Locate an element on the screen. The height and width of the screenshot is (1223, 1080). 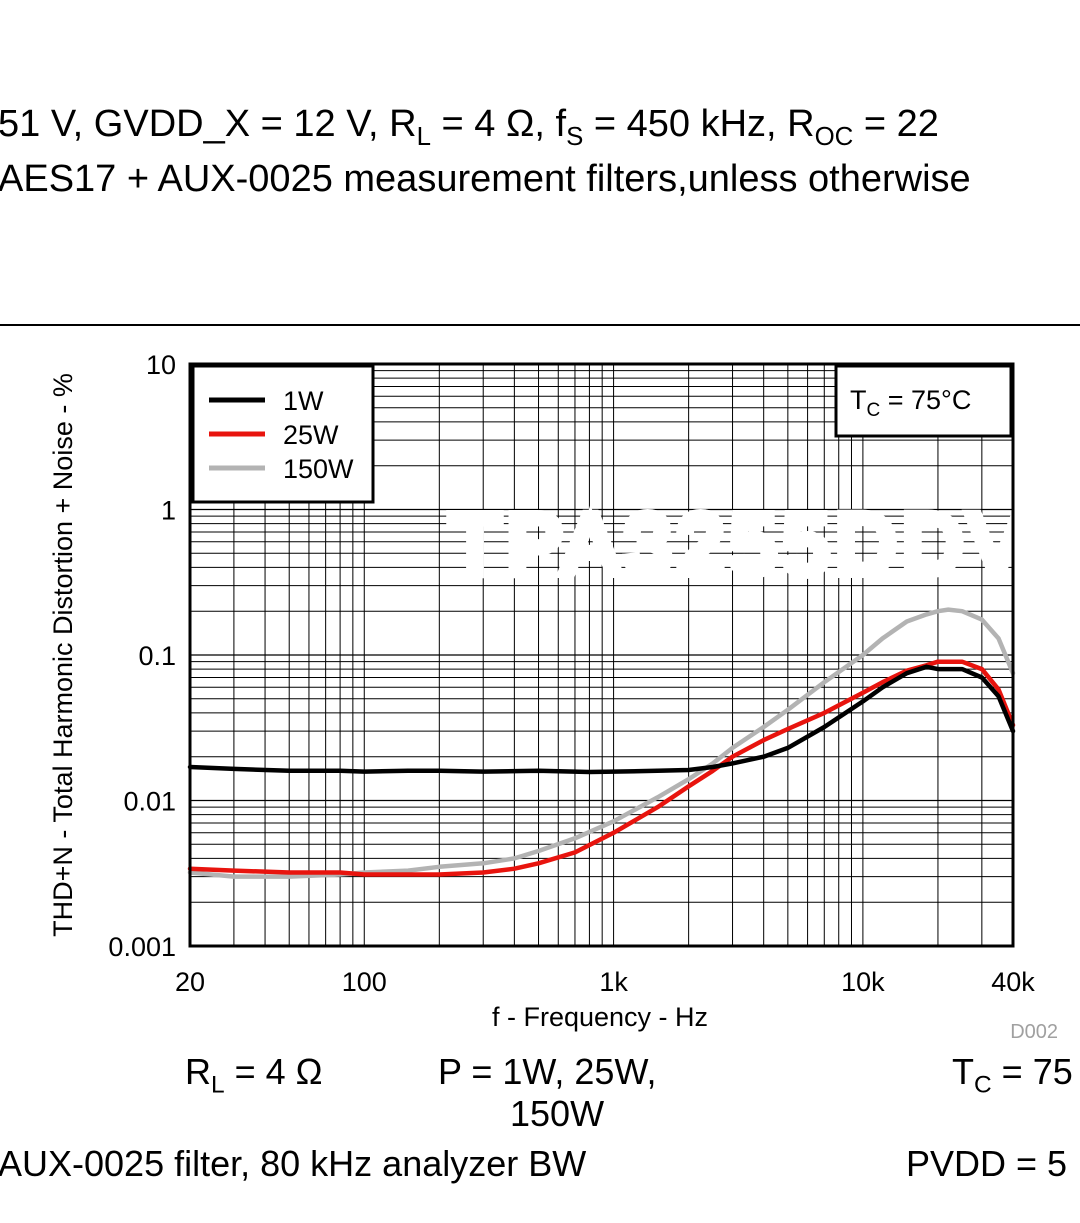
caption-power-line-1: P = 1W, 25W, is located at coordinates (547, 1071).